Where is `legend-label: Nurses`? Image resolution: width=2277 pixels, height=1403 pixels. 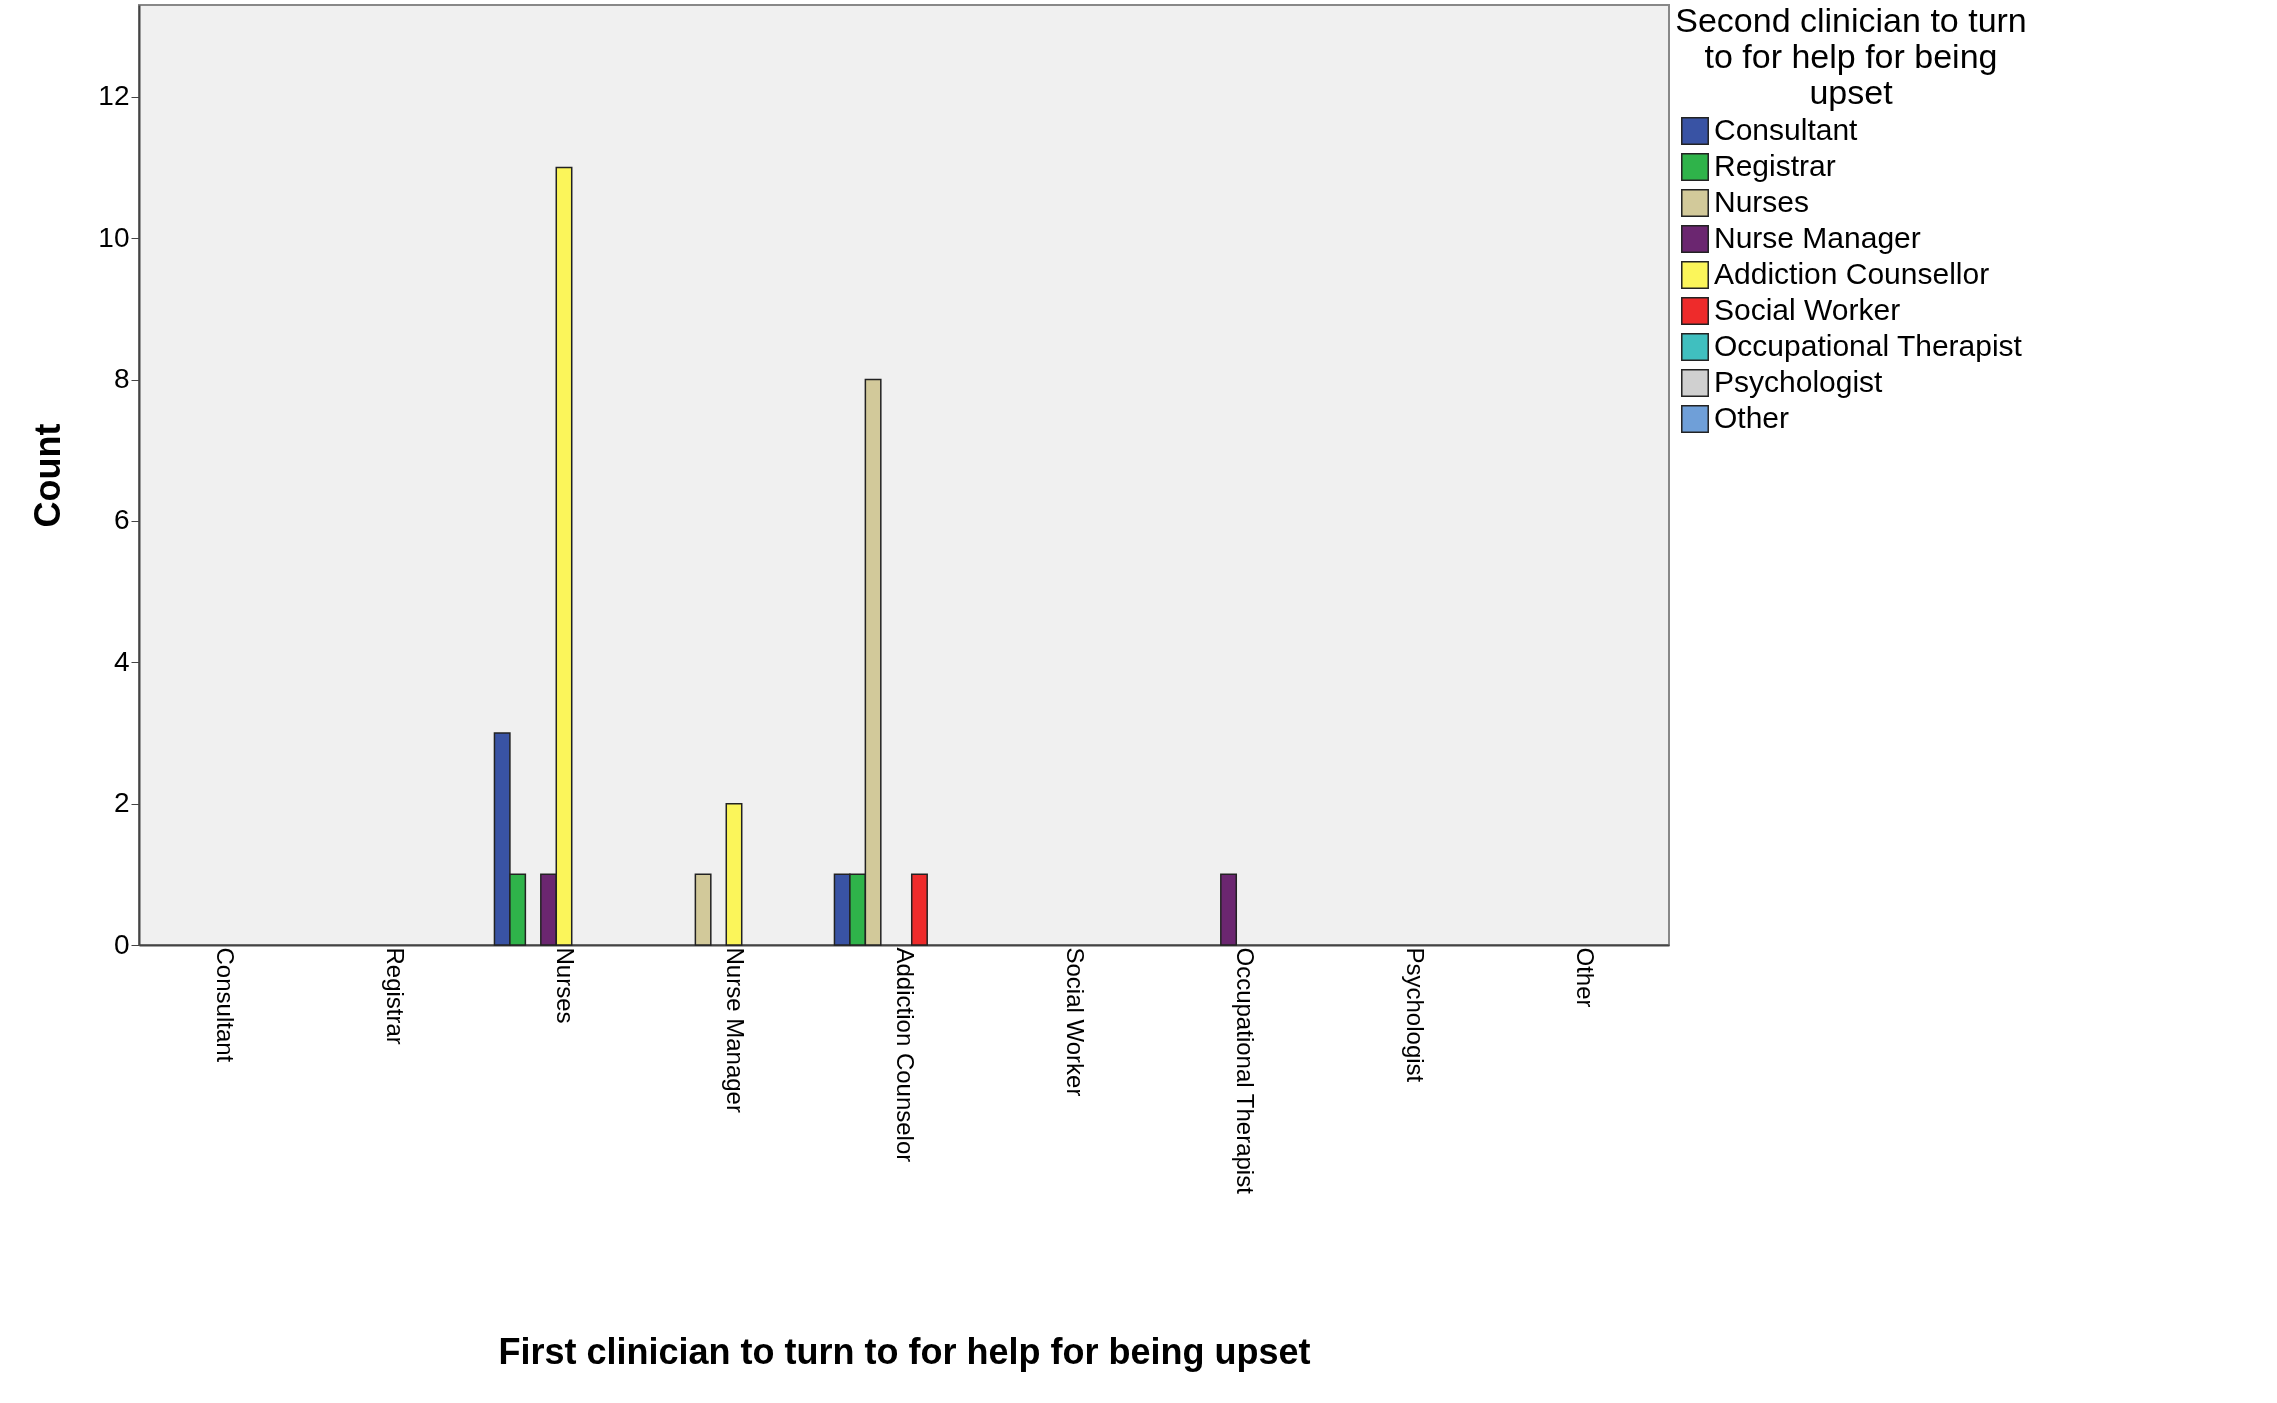
legend-label: Nurses is located at coordinates (1762, 201).